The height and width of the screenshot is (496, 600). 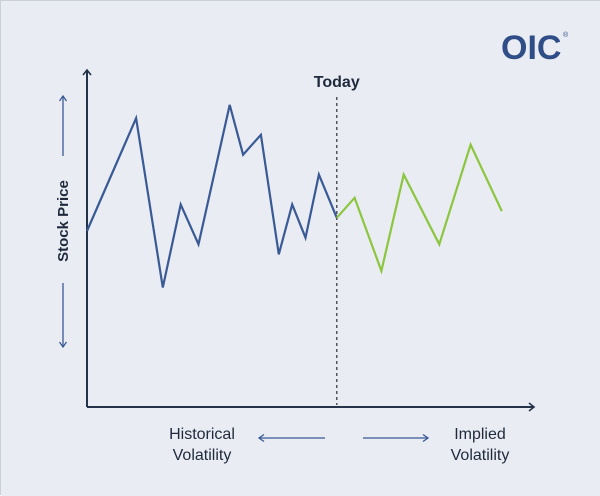 I want to click on oic-logo: OIC, so click(x=531, y=48).